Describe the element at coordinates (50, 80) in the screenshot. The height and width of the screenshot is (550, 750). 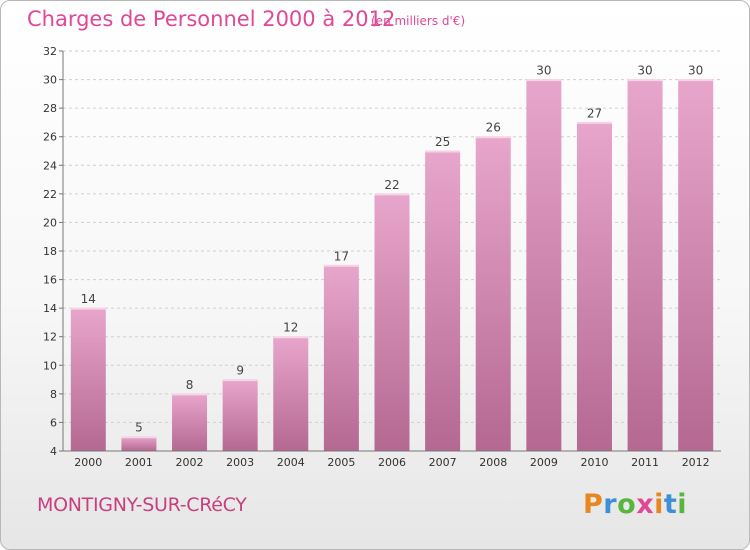
I see `y-tick-label: 30` at that location.